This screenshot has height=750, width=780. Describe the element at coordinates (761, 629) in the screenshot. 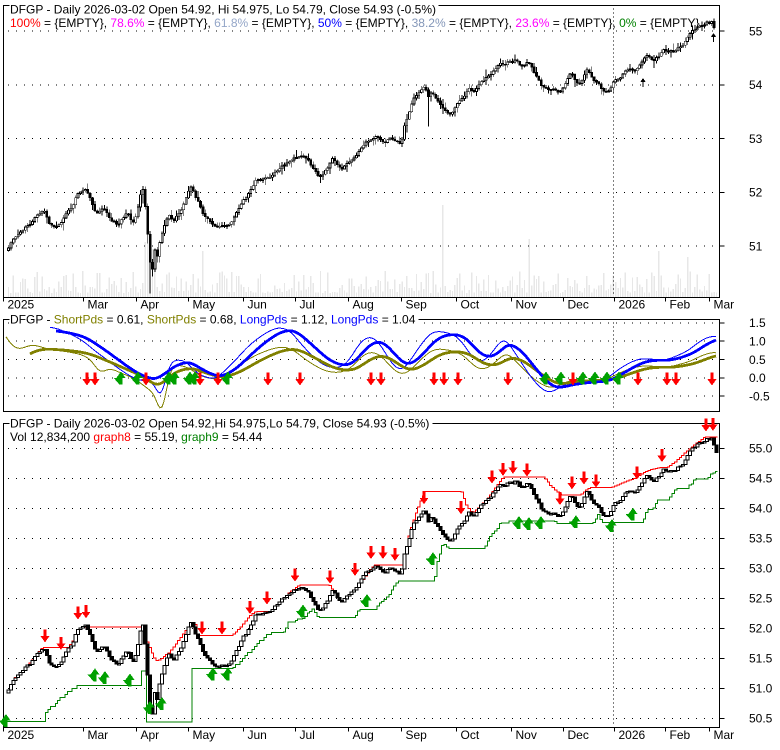

I see `svg-text: 52.0` at that location.